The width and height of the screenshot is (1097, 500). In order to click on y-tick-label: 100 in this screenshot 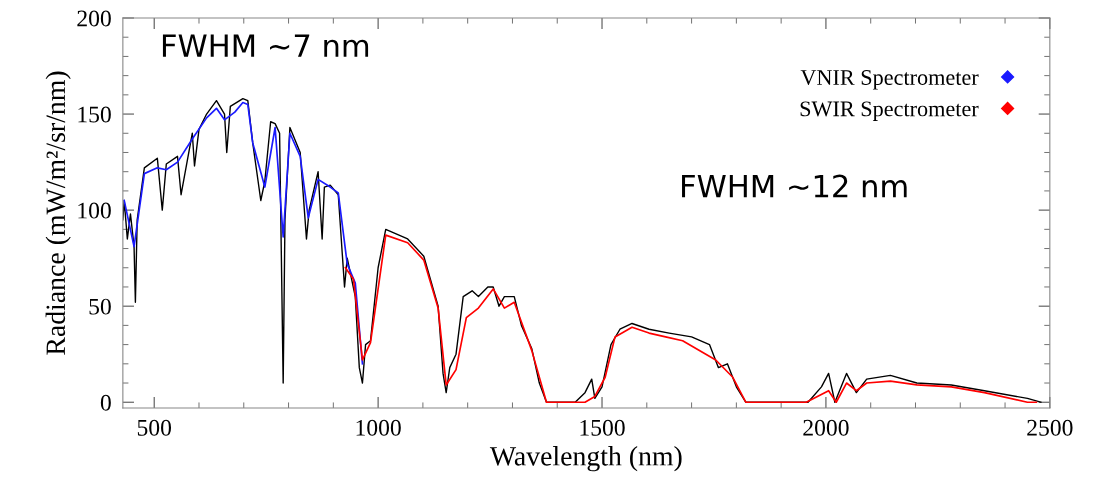, I will do `click(94, 210)`.